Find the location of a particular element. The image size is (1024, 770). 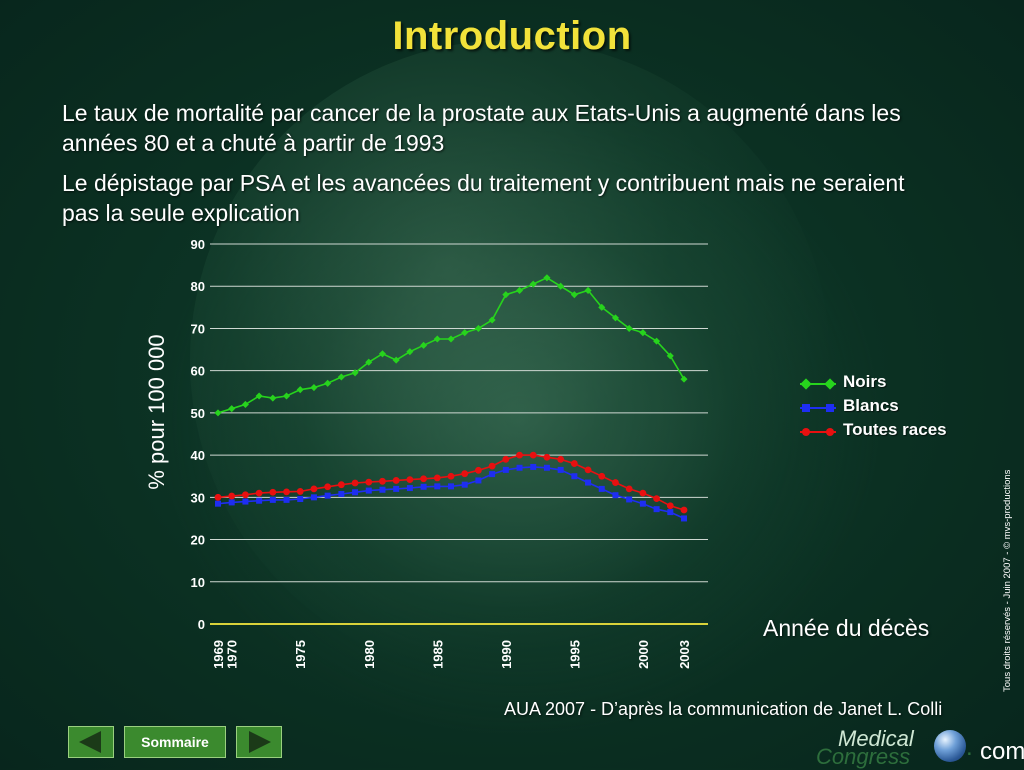

y-tick-label: 90 is located at coordinates (198, 244).